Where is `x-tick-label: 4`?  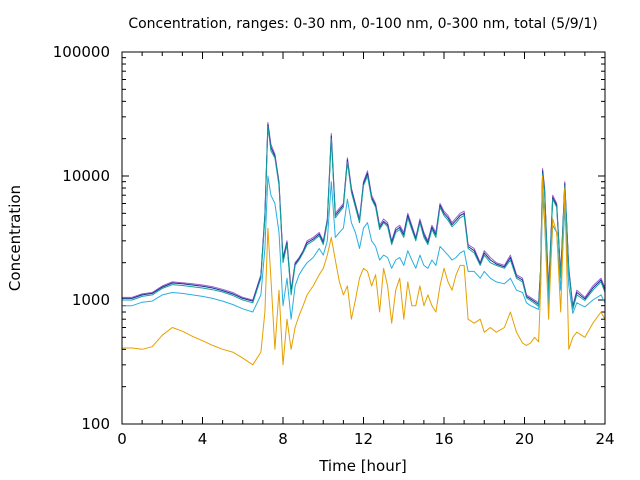
x-tick-label: 4 is located at coordinates (203, 439).